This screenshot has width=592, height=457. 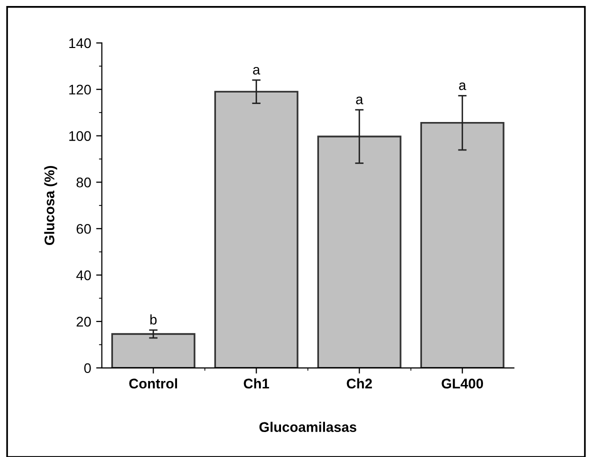 I want to click on x-axis-title: Glucoamilasas, so click(x=307, y=427).